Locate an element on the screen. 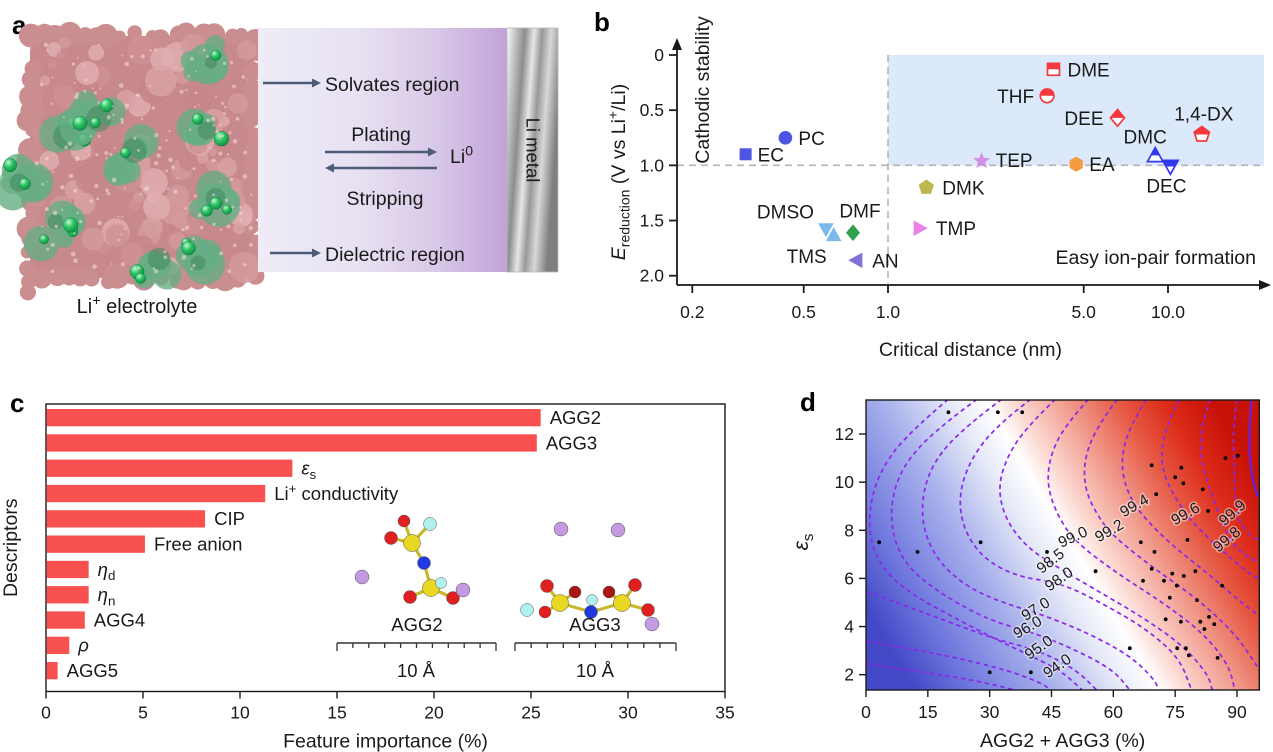  interface-region is located at coordinates (382, 150).